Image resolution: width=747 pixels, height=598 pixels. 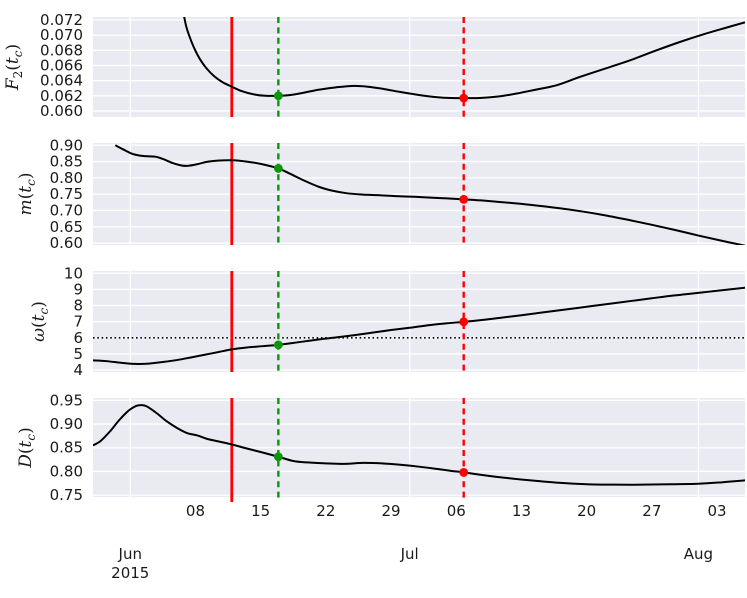 I want to click on x-tick-label: 03, so click(x=717, y=511).